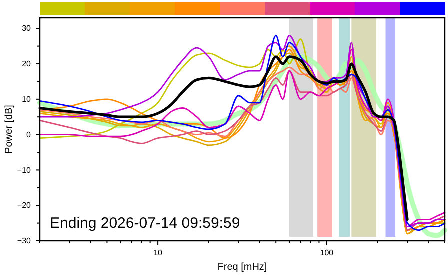 The height and width of the screenshot is (275, 448). Describe the element at coordinates (243, 267) in the screenshot. I see `x-axis-title: Freq [mHz]` at that location.